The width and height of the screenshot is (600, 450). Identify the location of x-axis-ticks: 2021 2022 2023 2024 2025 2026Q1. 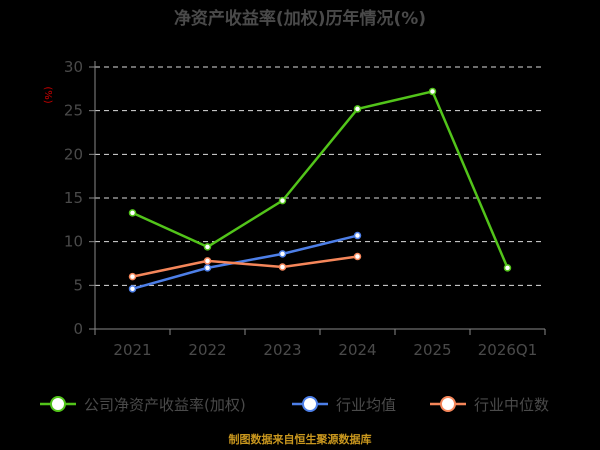
(325, 350).